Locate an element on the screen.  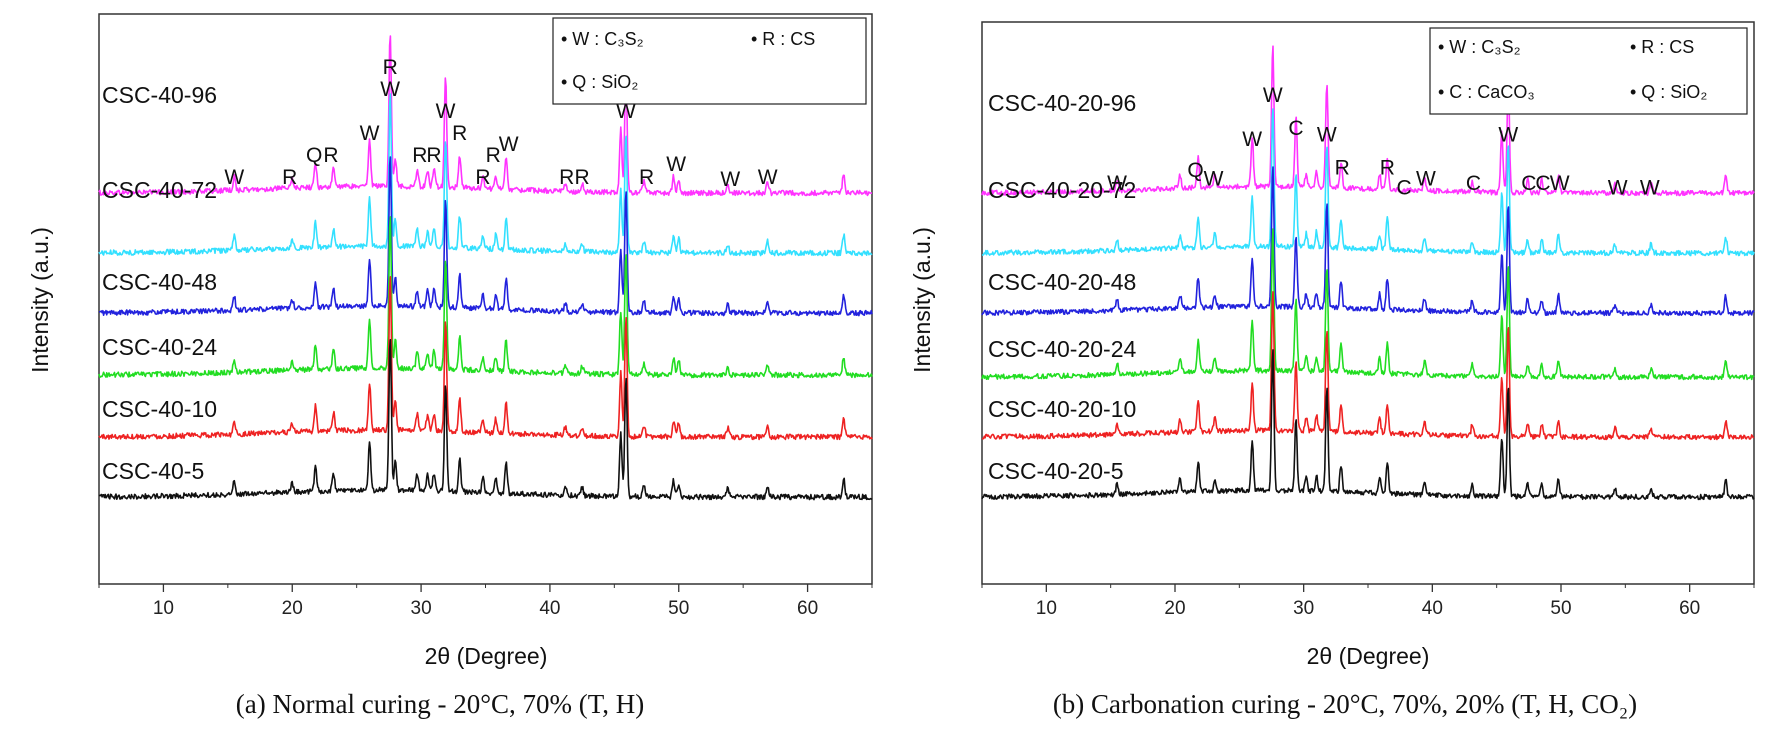
x-ticks-b: 10 20 30 40 50 60 is located at coordinates (1368, 601).